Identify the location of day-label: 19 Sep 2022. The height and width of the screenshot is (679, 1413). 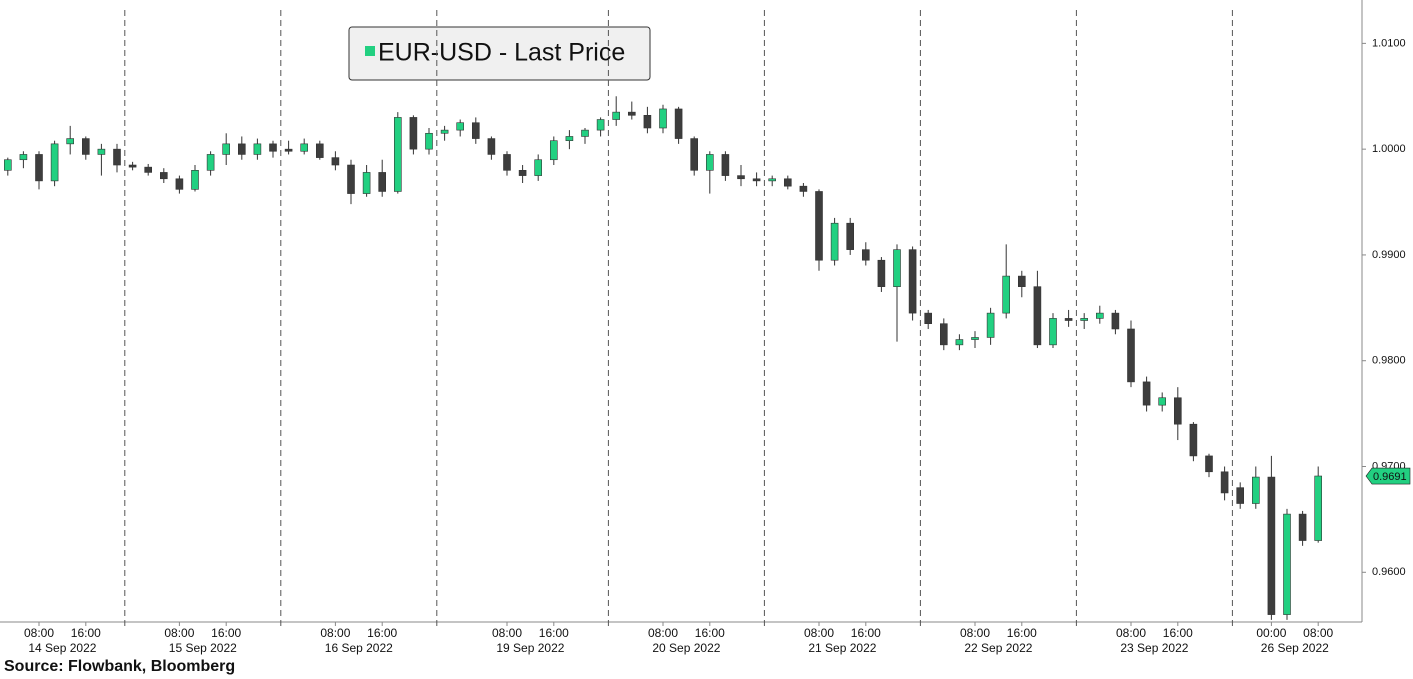
(530, 648).